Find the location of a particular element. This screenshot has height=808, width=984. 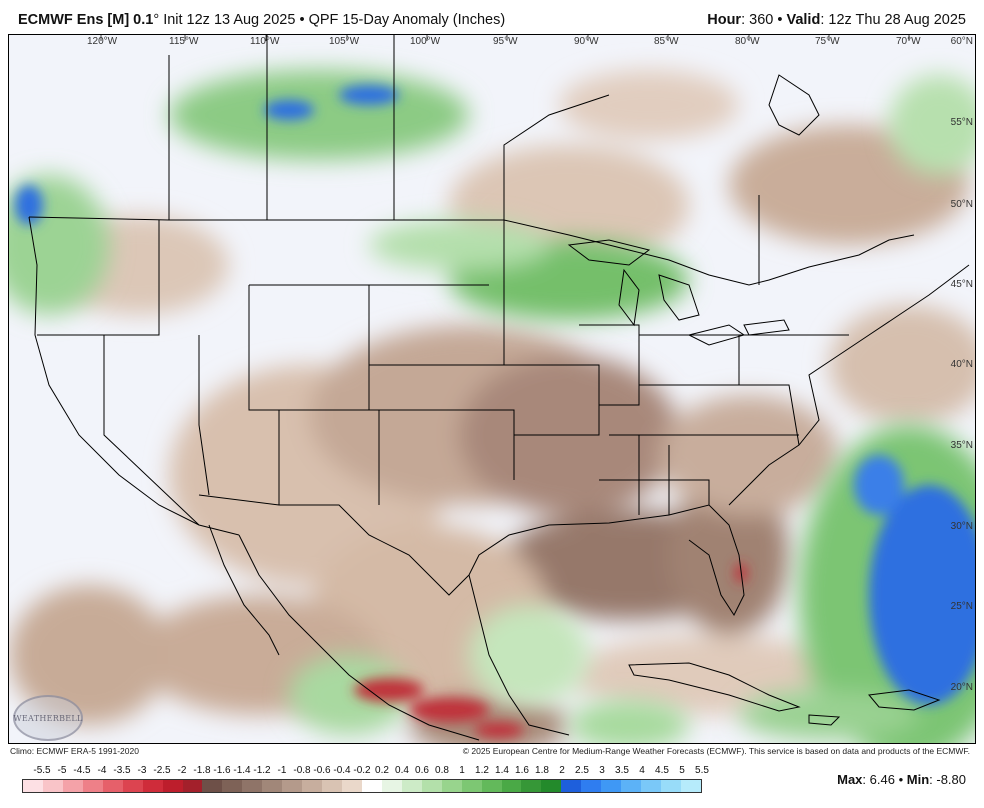

legend-label: -4 is located at coordinates (102, 770).